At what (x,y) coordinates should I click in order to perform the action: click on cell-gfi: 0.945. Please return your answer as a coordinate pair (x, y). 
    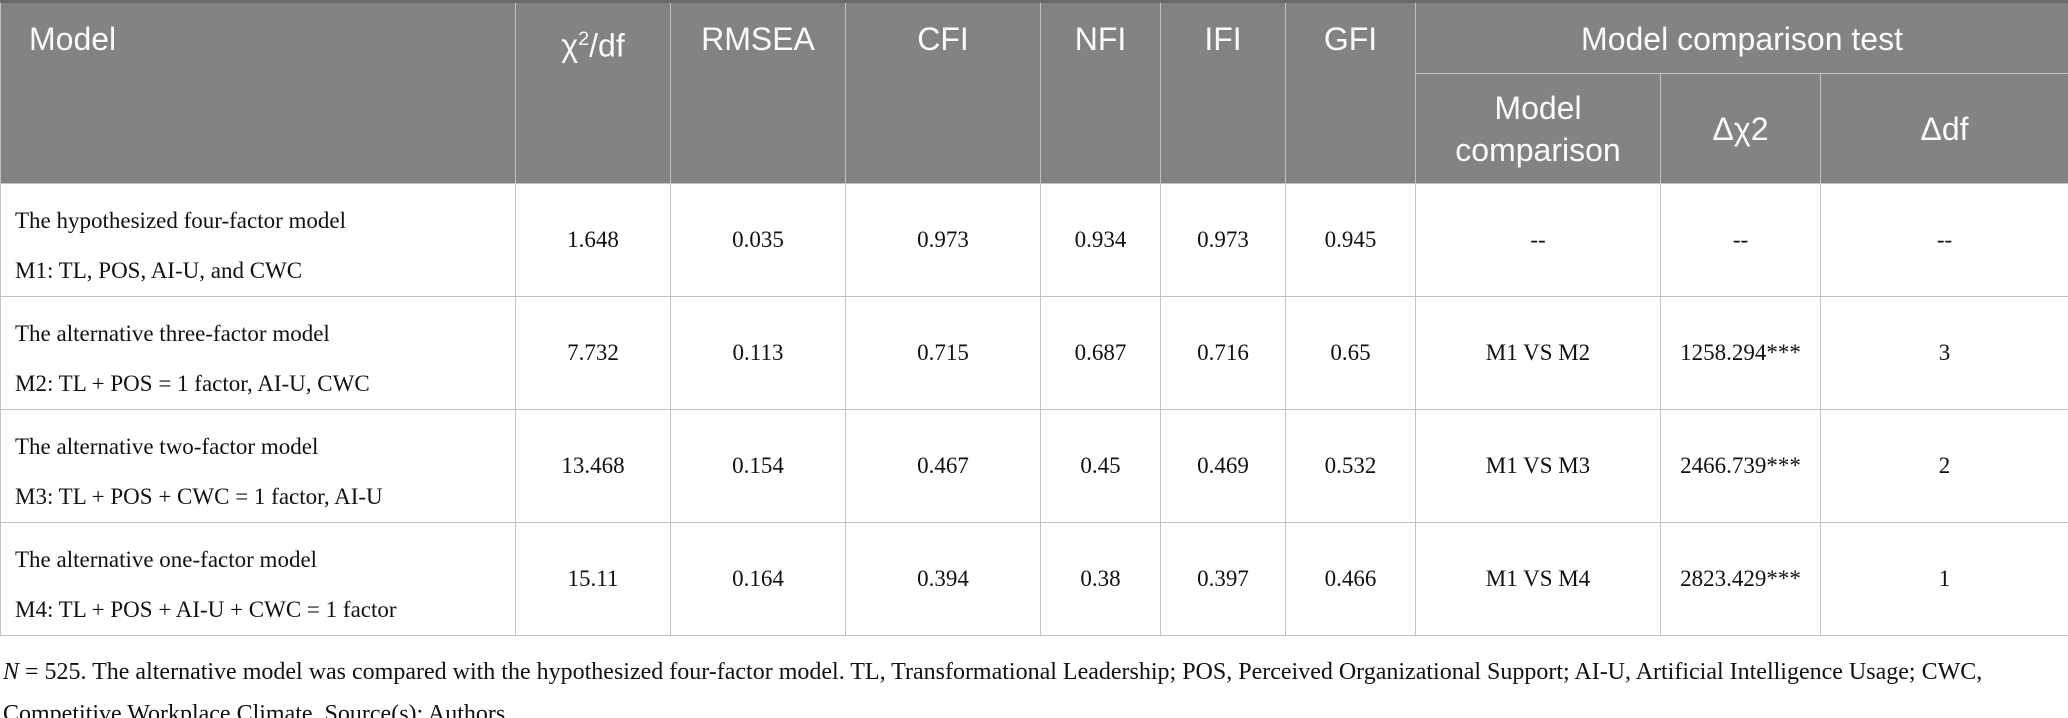
    Looking at the image, I should click on (1350, 240).